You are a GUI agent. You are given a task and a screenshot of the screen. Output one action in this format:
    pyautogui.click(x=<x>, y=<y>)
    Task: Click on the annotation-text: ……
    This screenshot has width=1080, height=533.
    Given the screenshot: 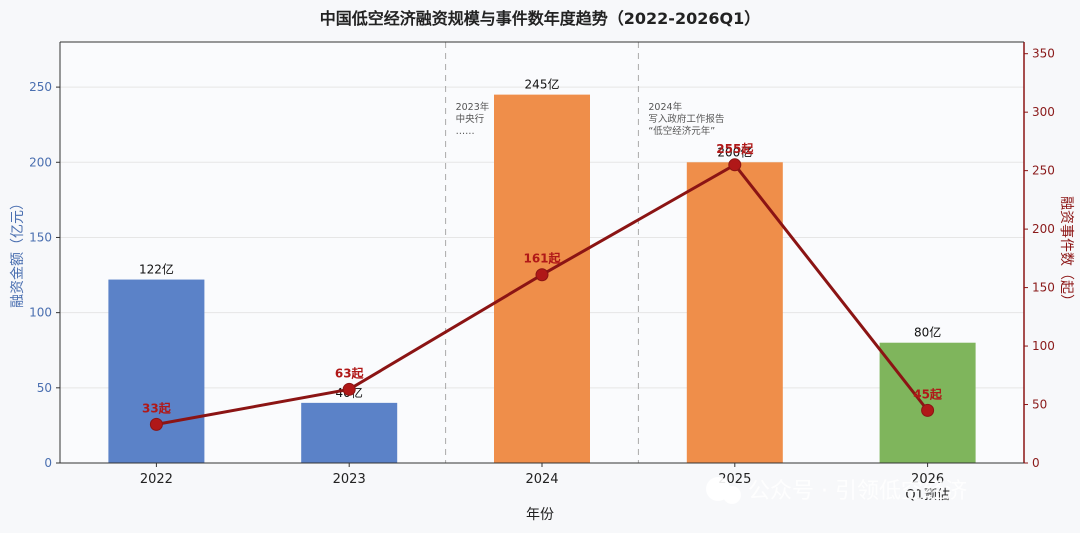 What is the action you would take?
    pyautogui.click(x=465, y=131)
    